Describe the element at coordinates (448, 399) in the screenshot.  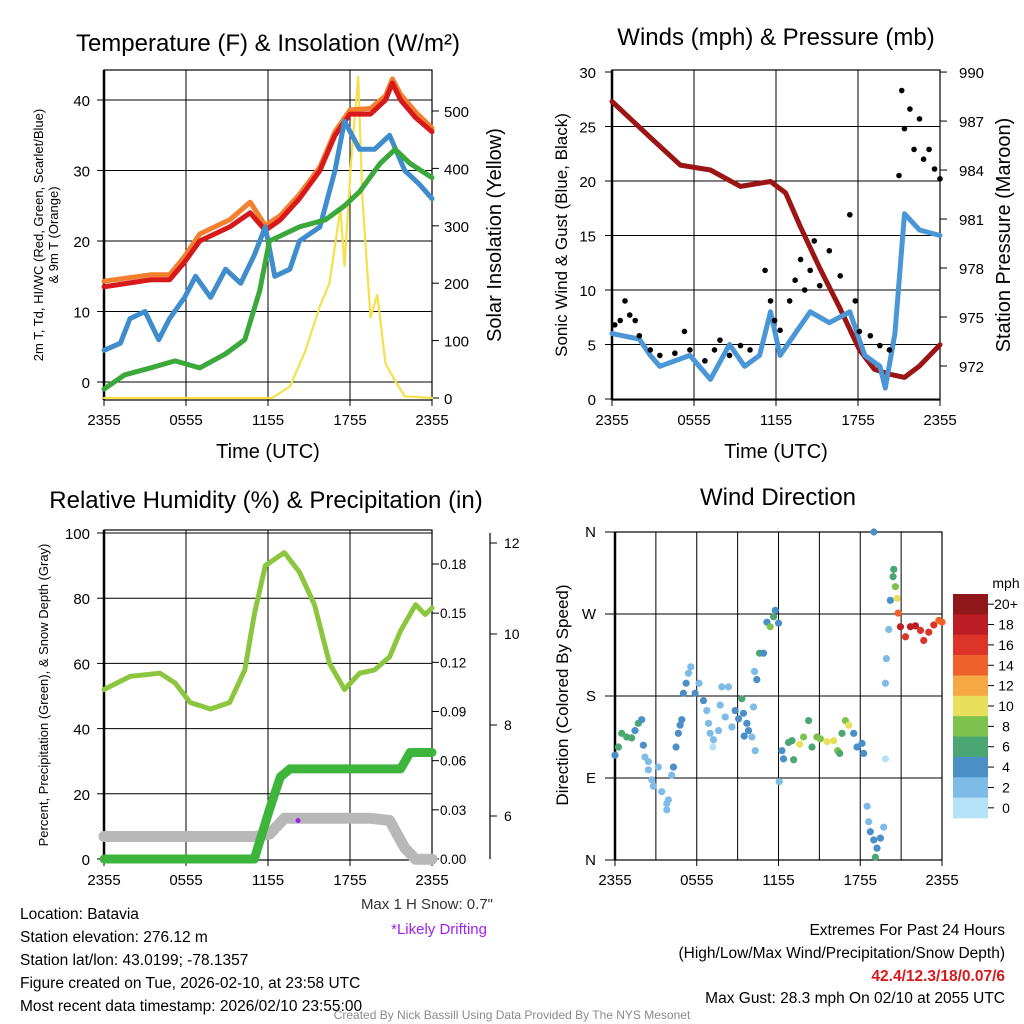
I see `y2-tick-label: 0` at that location.